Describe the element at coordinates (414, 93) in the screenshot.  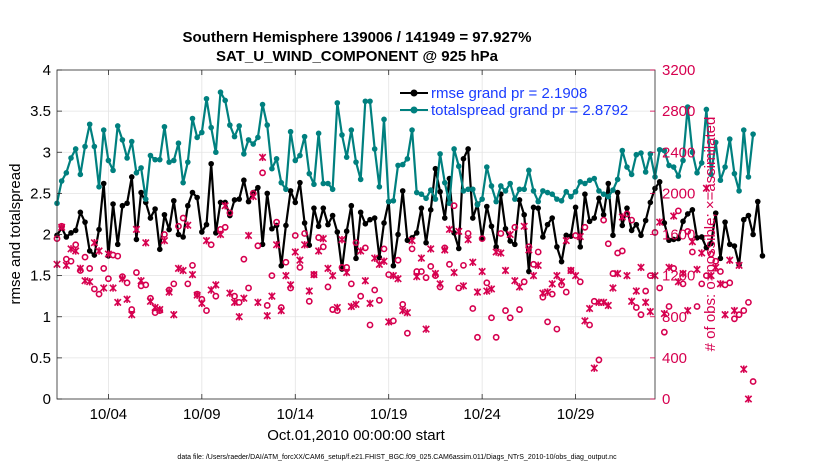
I see `legend-marker-rmse` at that location.